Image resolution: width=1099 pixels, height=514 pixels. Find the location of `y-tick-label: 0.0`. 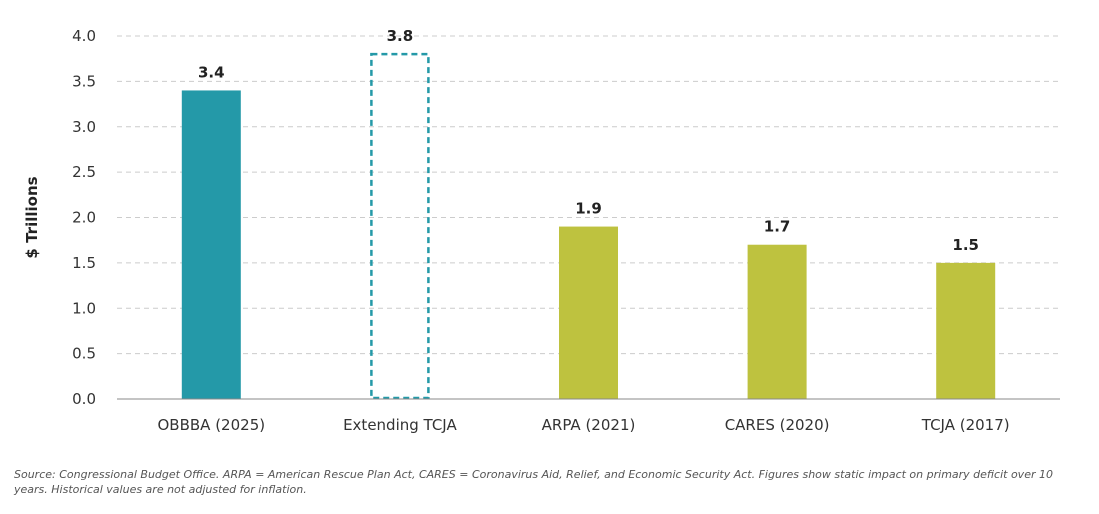

y-tick-label: 0.0 is located at coordinates (84, 399).